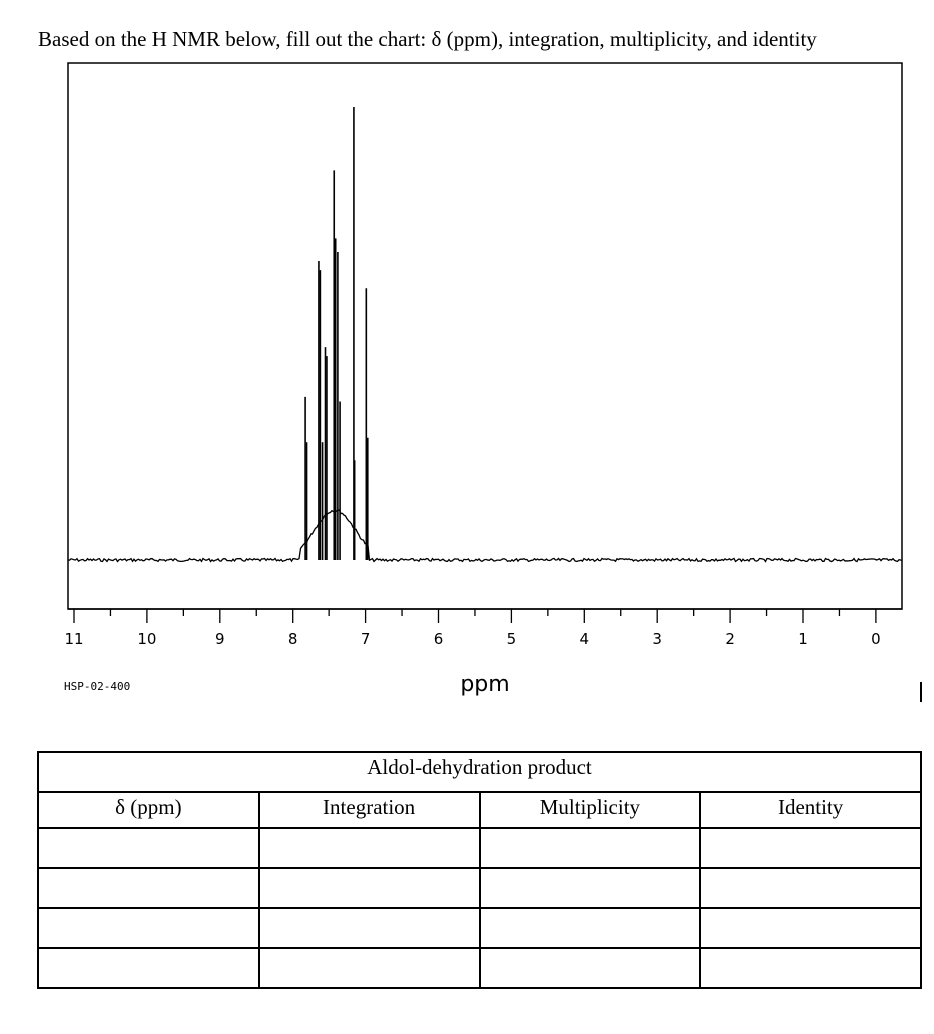  Describe the element at coordinates (585, 639) in the screenshot. I see `tick-label: 4` at that location.